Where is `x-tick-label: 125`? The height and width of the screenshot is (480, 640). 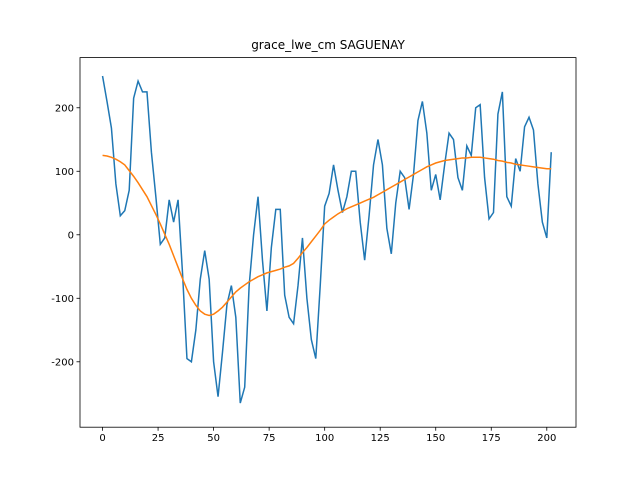
x-tick-label: 125 is located at coordinates (380, 438).